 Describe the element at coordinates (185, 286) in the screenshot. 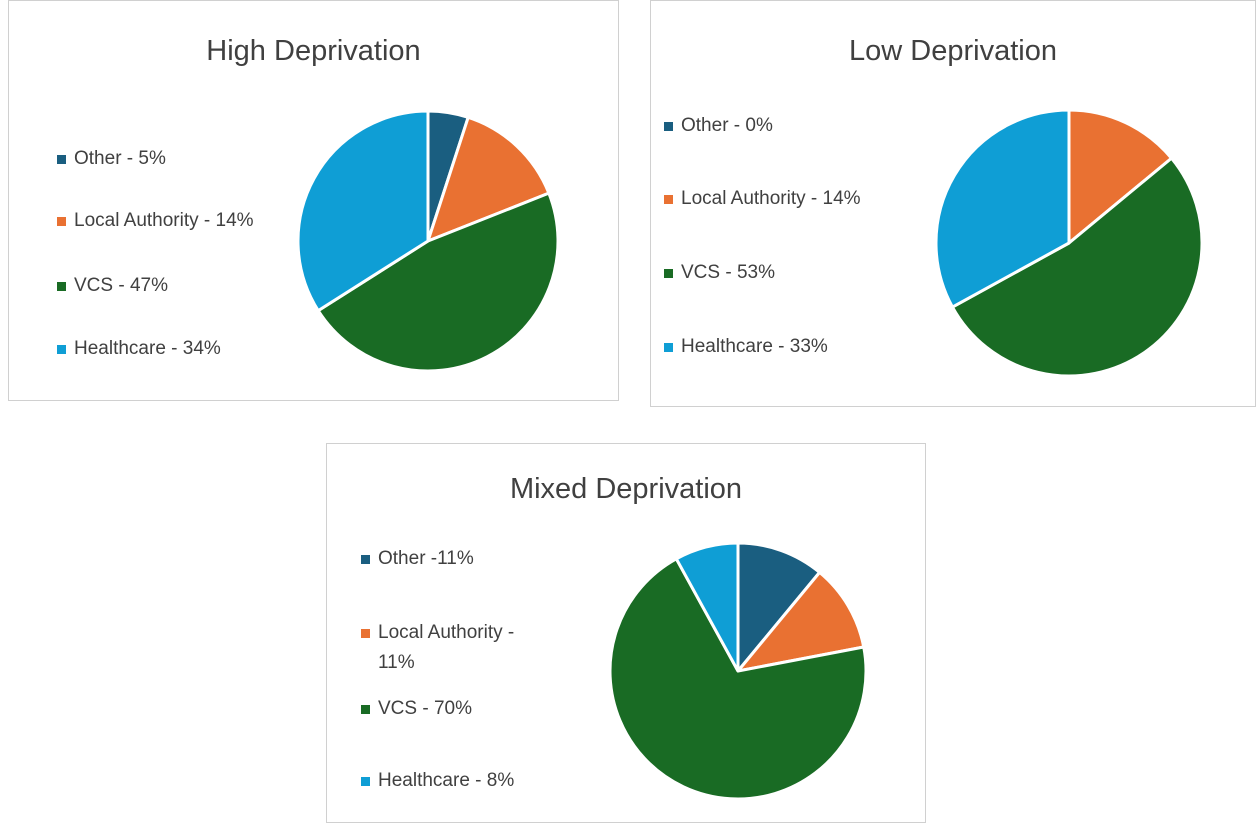

I see `legend-entry: VCS - 47%` at that location.